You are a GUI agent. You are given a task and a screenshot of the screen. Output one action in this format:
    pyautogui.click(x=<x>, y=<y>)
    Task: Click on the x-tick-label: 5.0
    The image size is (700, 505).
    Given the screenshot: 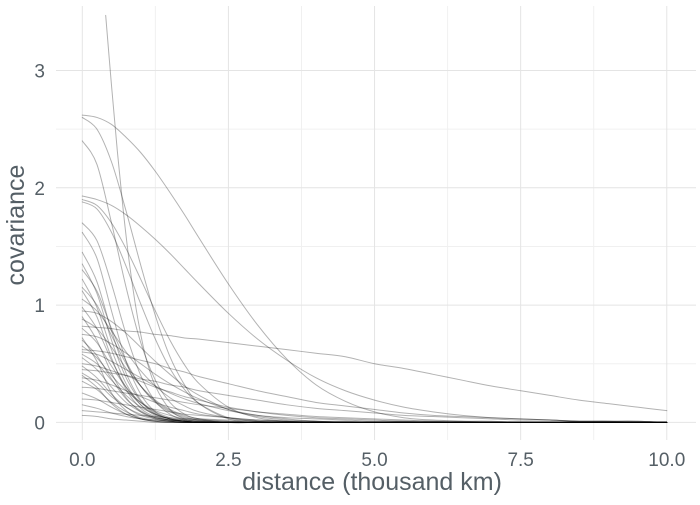 What is the action you would take?
    pyautogui.click(x=374, y=460)
    